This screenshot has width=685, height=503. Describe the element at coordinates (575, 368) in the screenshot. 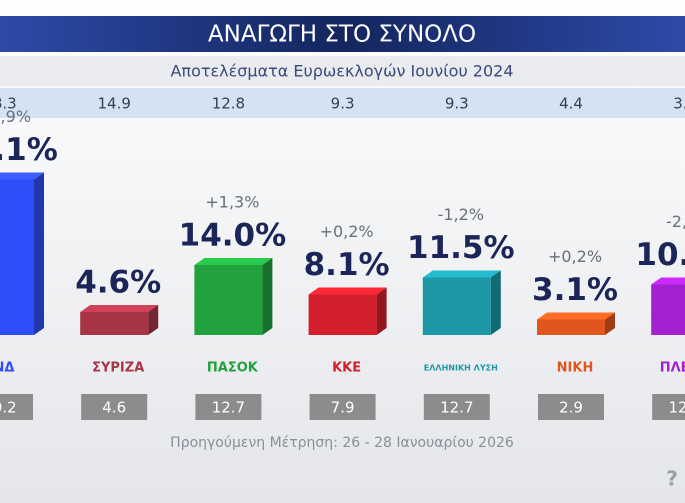

I see `party-logo: ΝΙΚΗ` at that location.